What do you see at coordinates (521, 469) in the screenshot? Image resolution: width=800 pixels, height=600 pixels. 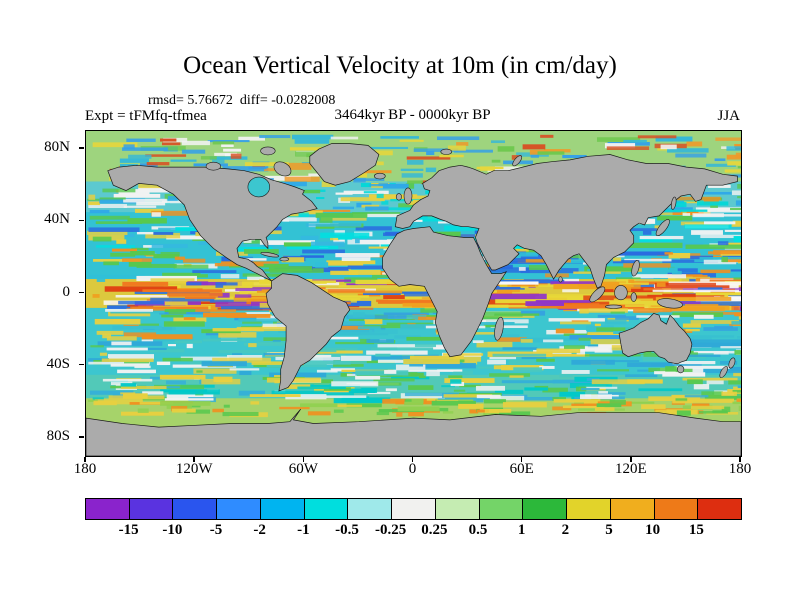 I see `longitude-tick-label: 60E` at bounding box center [521, 469].